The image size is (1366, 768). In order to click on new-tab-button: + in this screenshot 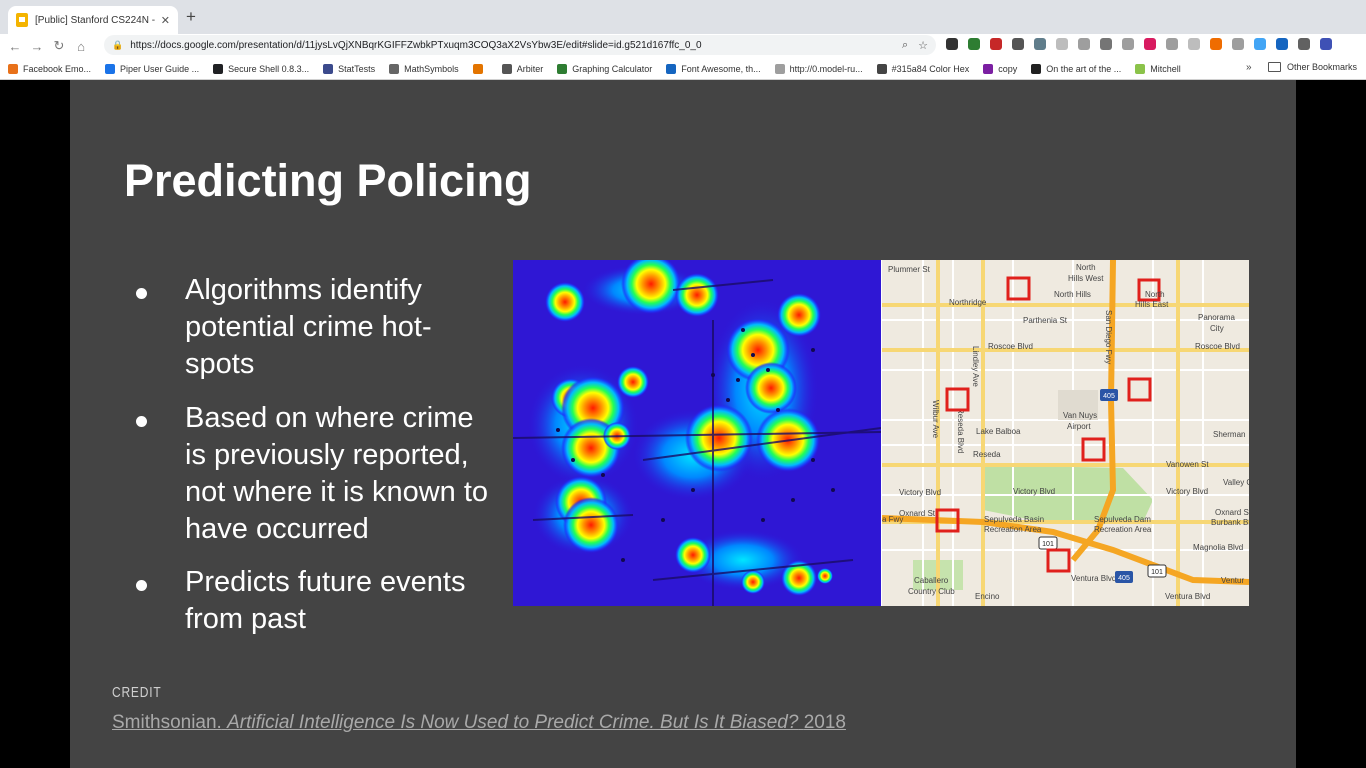, I will do `click(191, 16)`.